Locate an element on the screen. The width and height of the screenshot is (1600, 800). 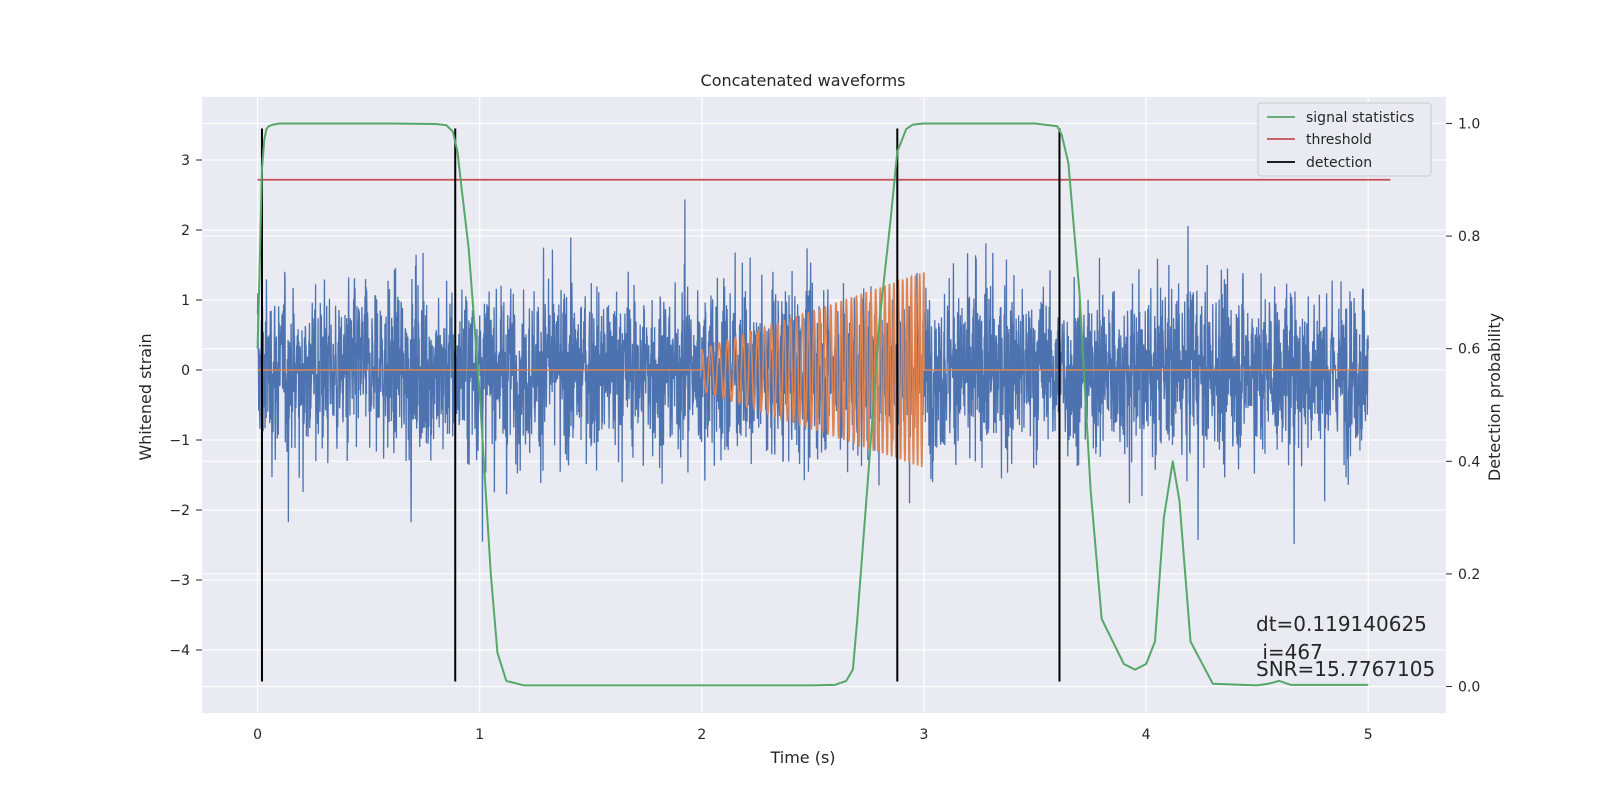
y2-tick-label: 0.2 is located at coordinates (1469, 575).